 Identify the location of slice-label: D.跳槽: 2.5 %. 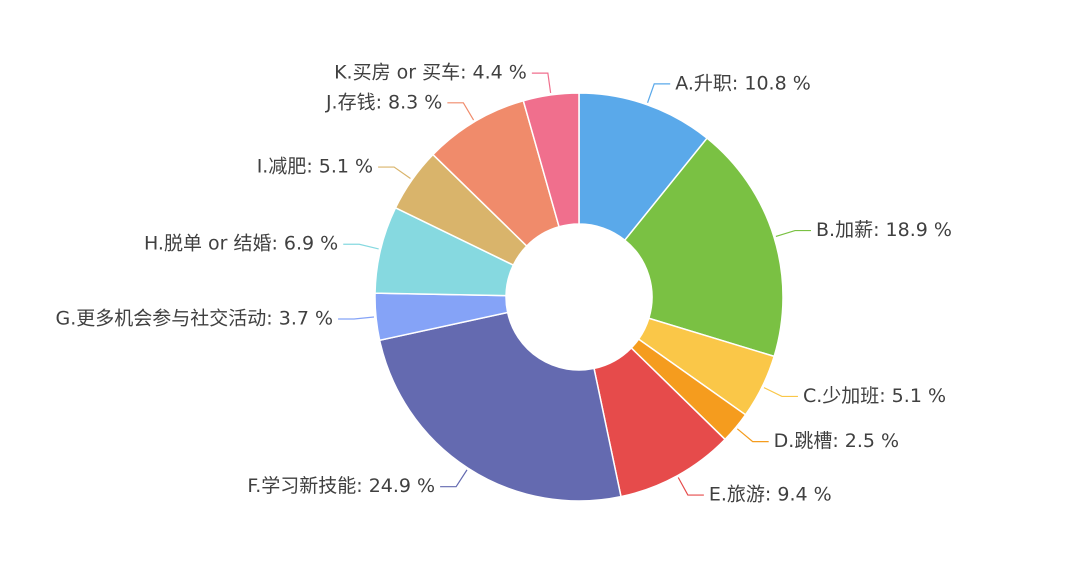
(836, 441).